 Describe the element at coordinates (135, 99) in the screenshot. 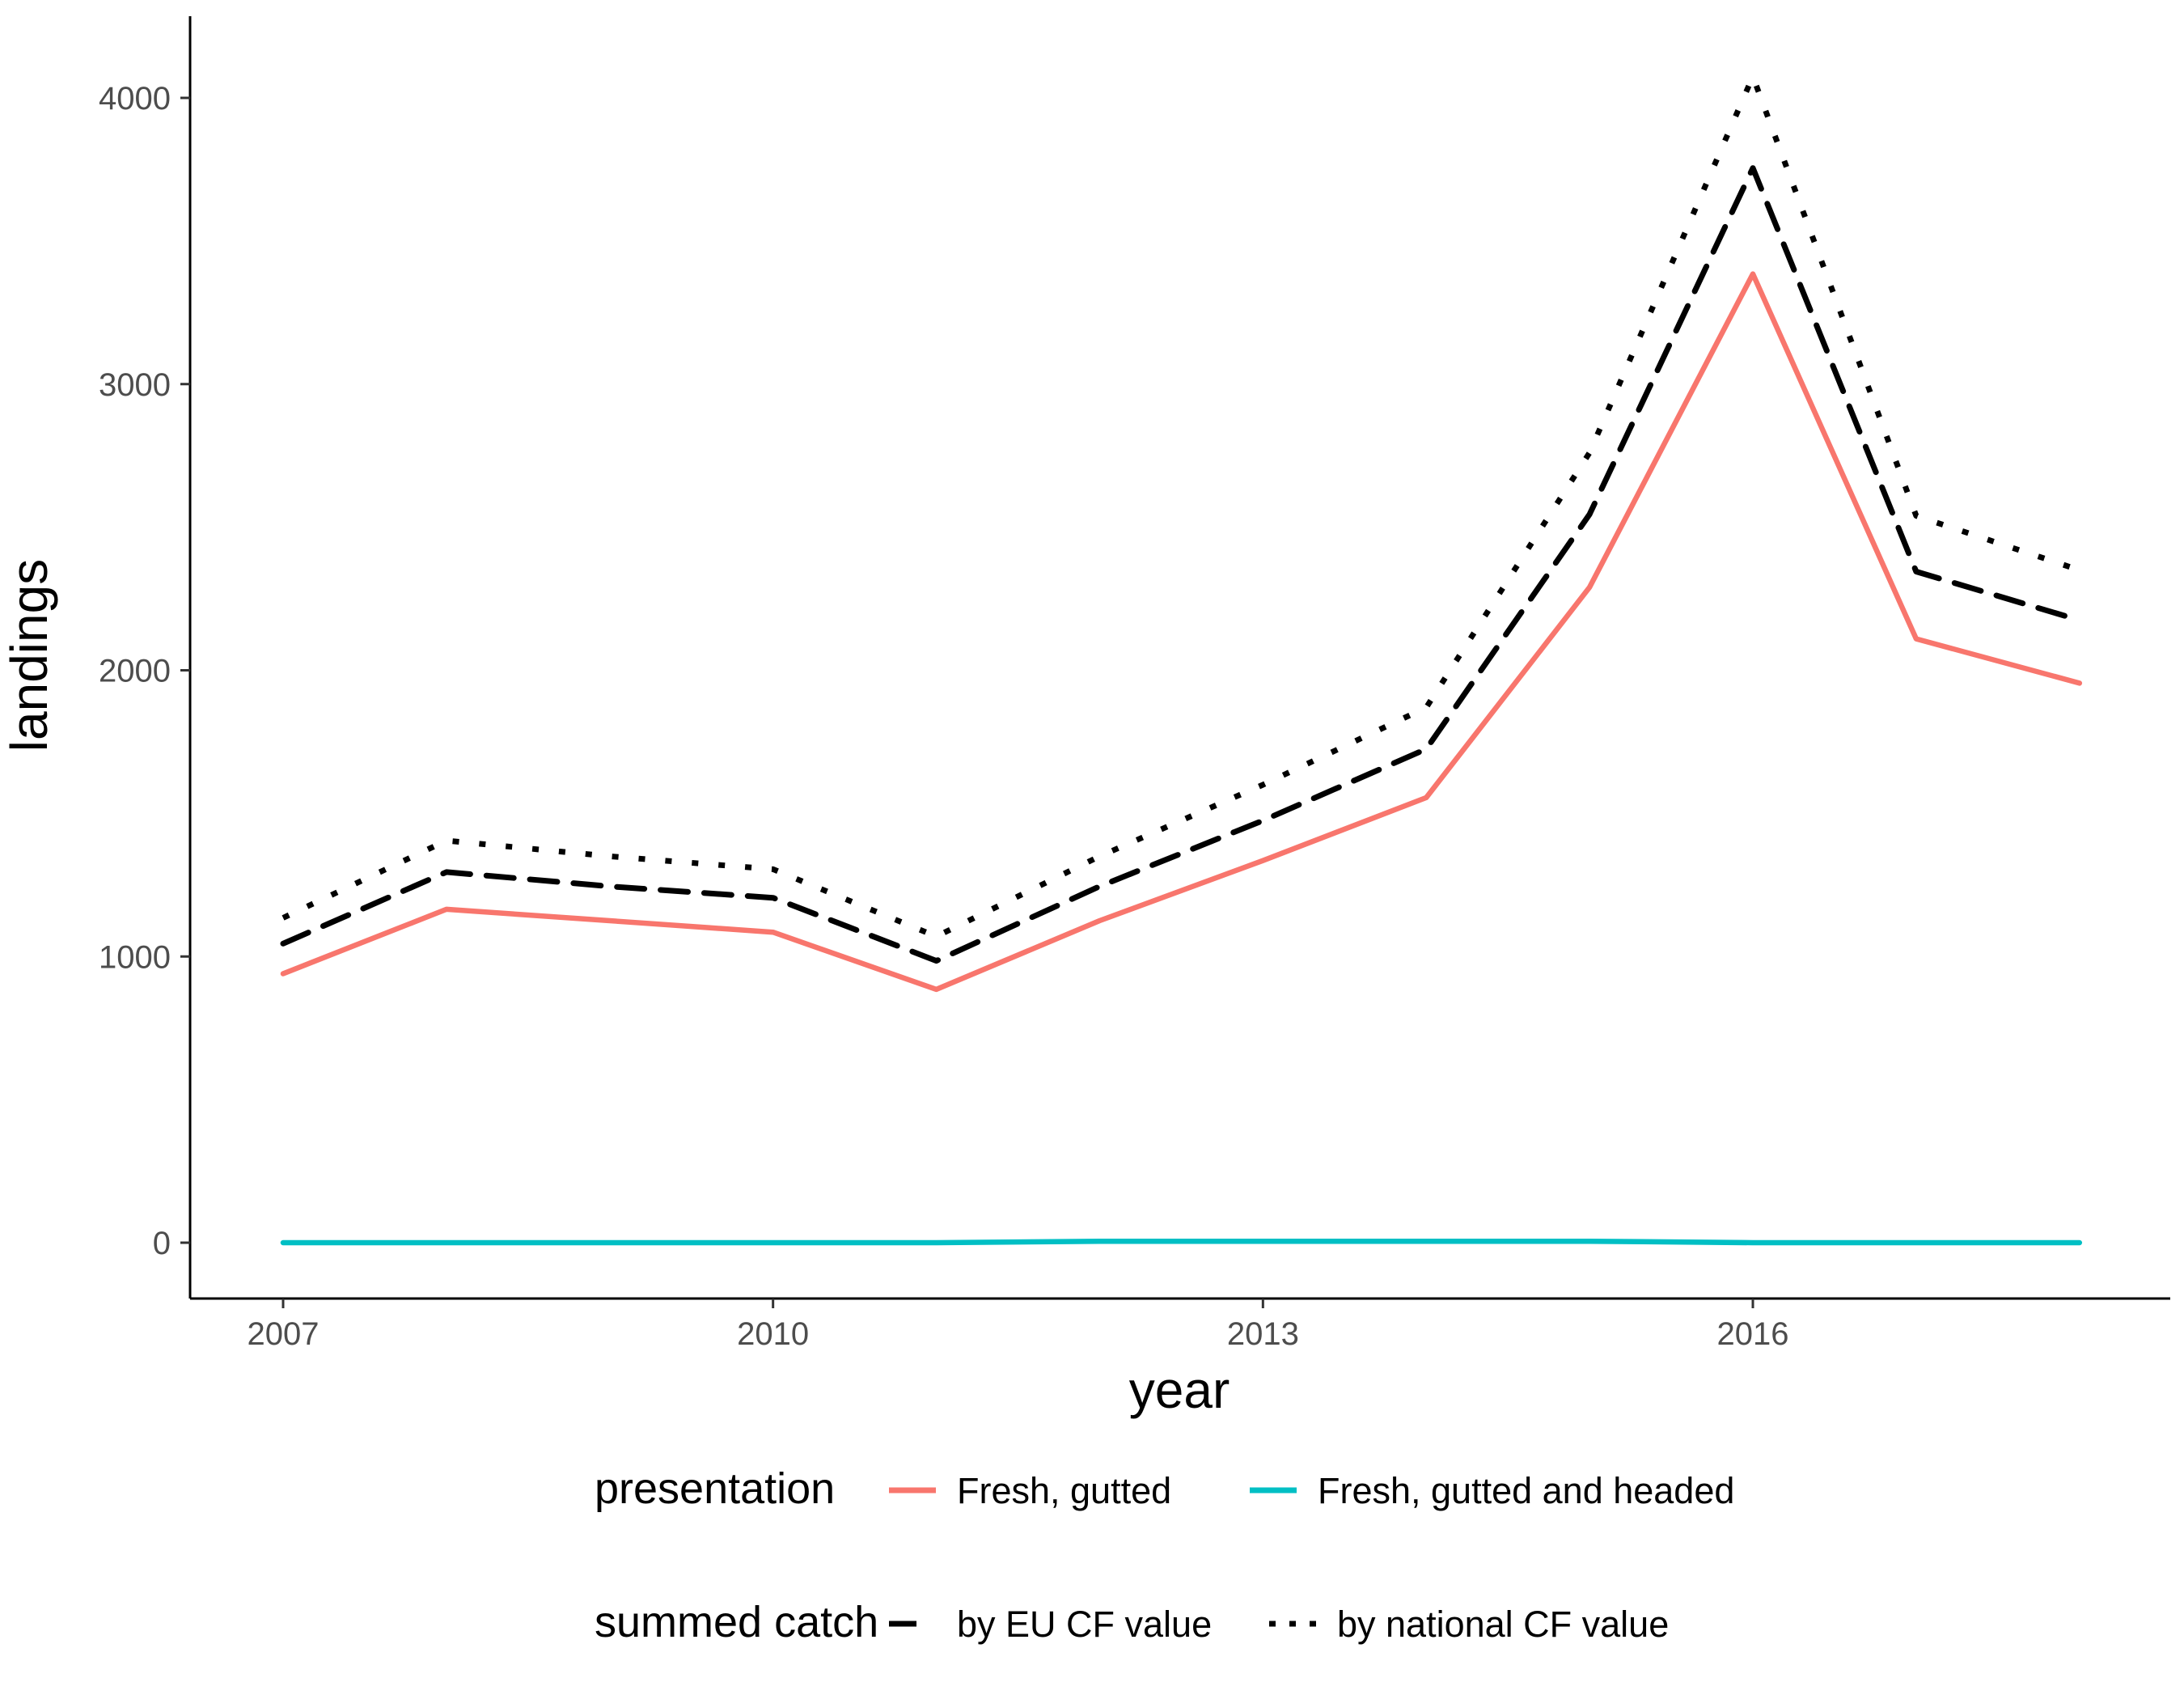

I see `y-tick-label: 4000` at that location.